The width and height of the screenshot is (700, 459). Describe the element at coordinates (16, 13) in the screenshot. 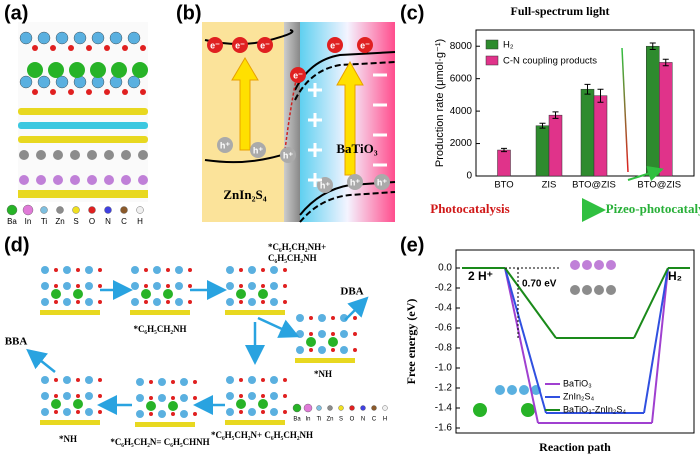

I see `panel-label: (a)` at that location.